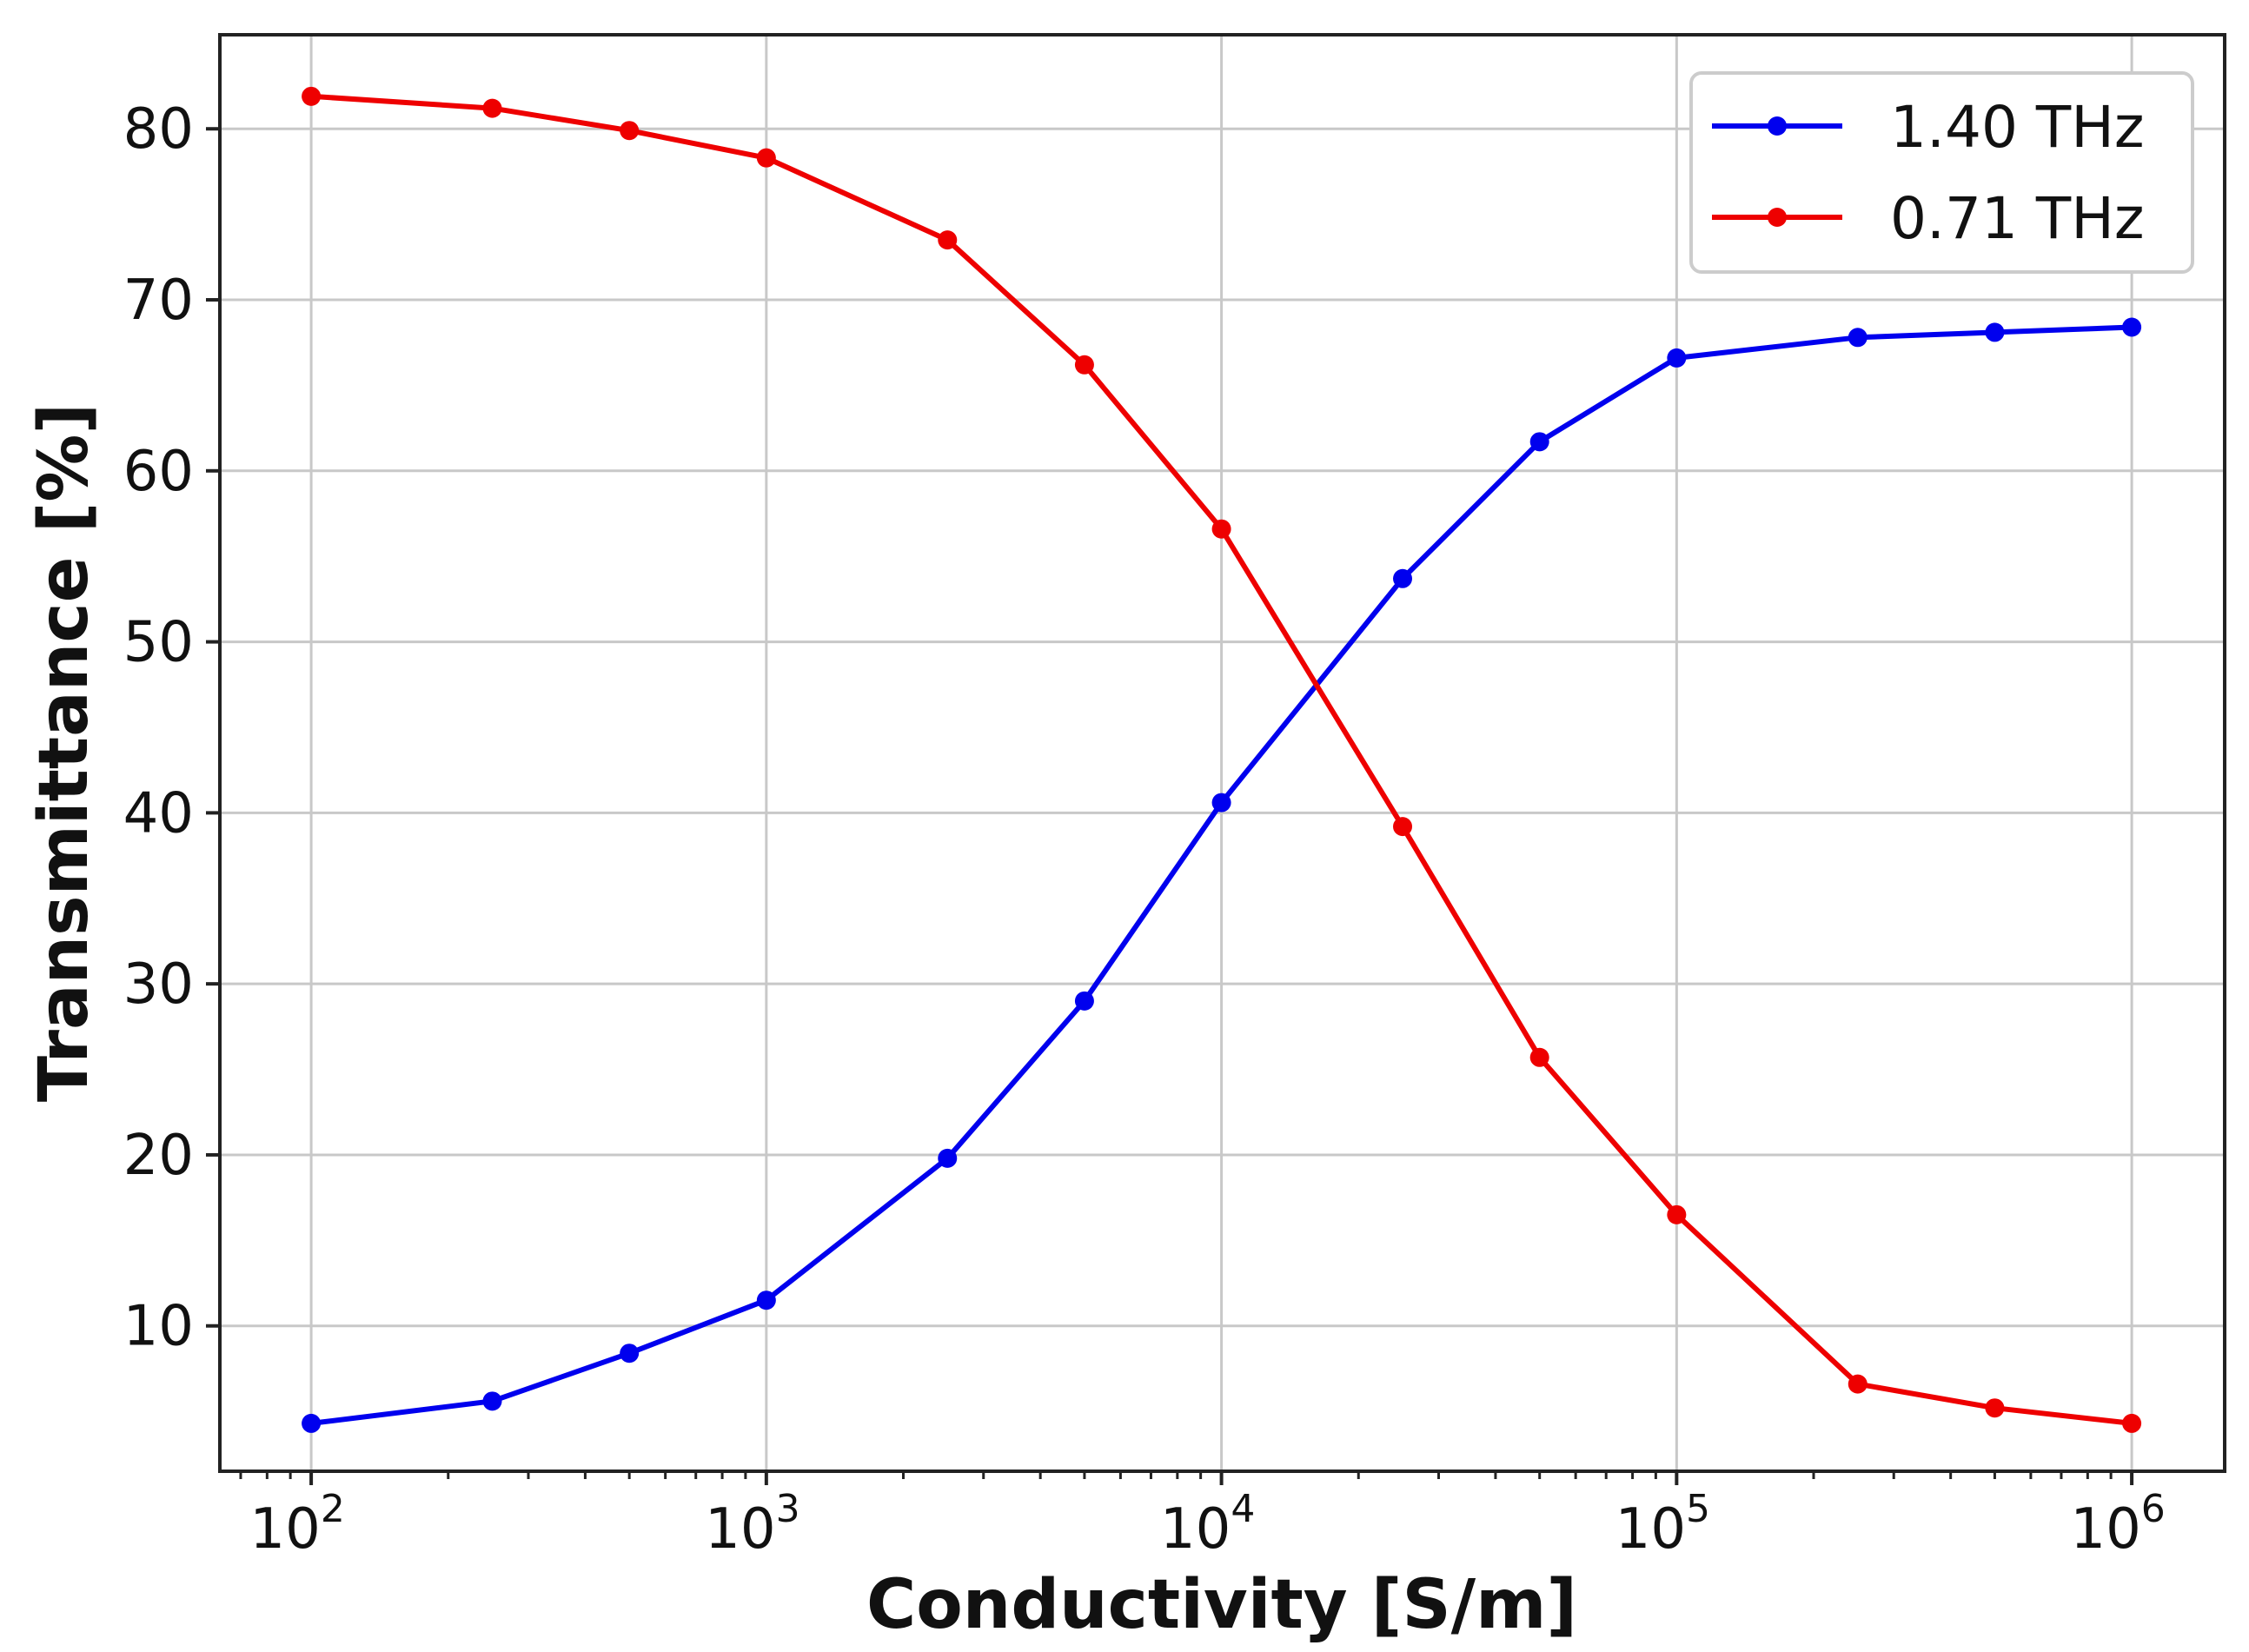  What do you see at coordinates (1222, 1605) in the screenshot?
I see `x-axis-title: Conductivity [S/m]` at bounding box center [1222, 1605].